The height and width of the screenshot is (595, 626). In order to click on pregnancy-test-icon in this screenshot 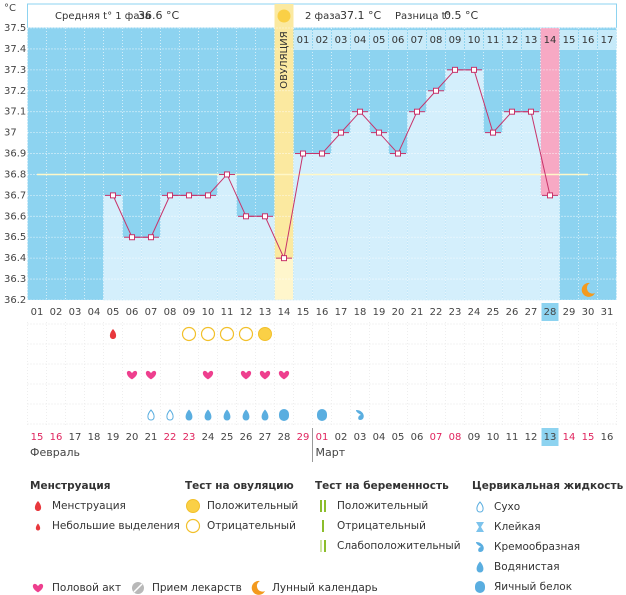, I will do `click(325, 546)`.